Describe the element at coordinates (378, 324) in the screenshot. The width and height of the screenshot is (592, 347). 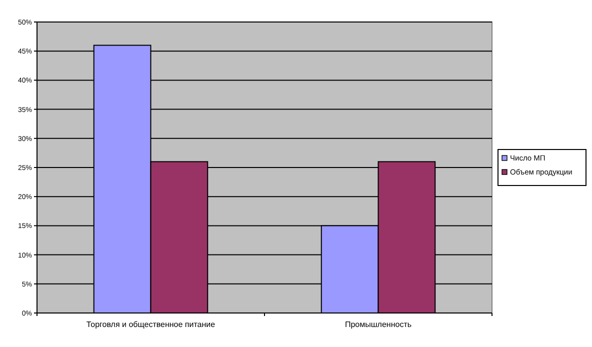
I see `x-tick-label: Промышленность` at that location.